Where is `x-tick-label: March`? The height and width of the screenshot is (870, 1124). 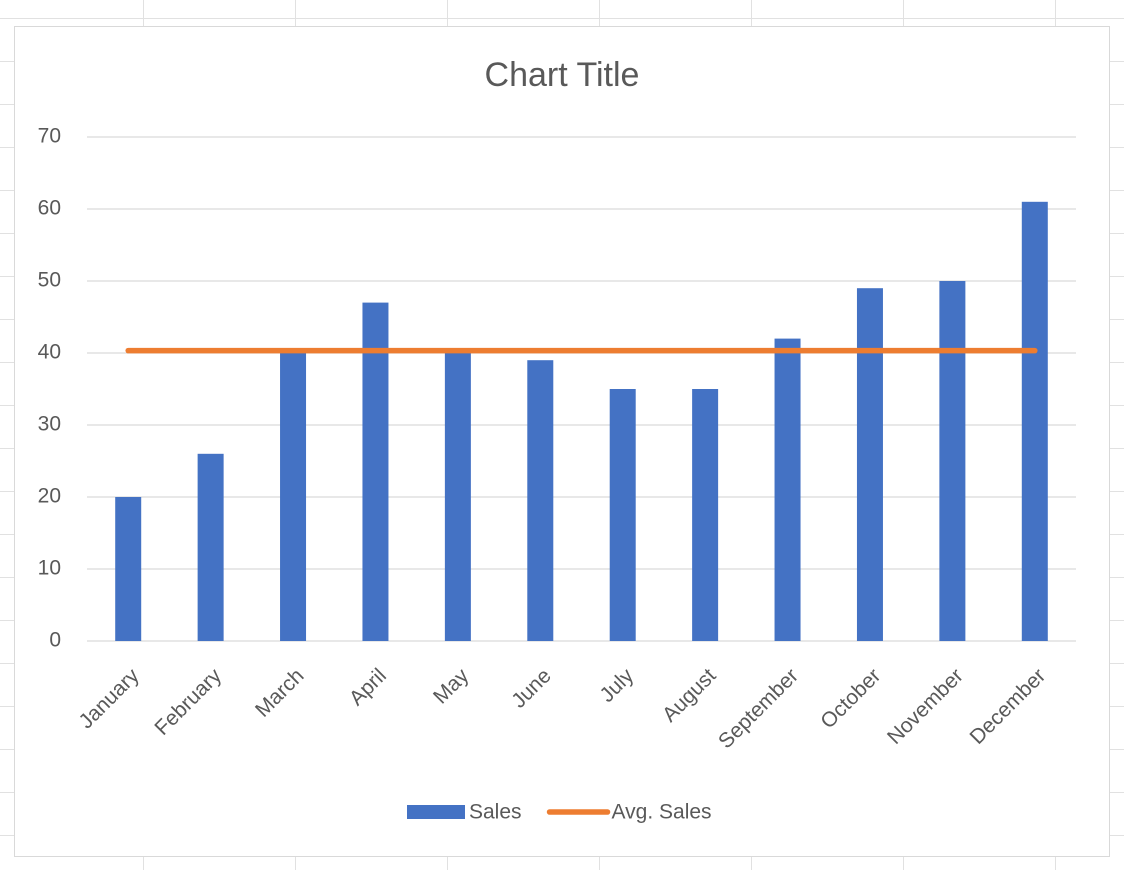
x-tick-label: March is located at coordinates (280, 693).